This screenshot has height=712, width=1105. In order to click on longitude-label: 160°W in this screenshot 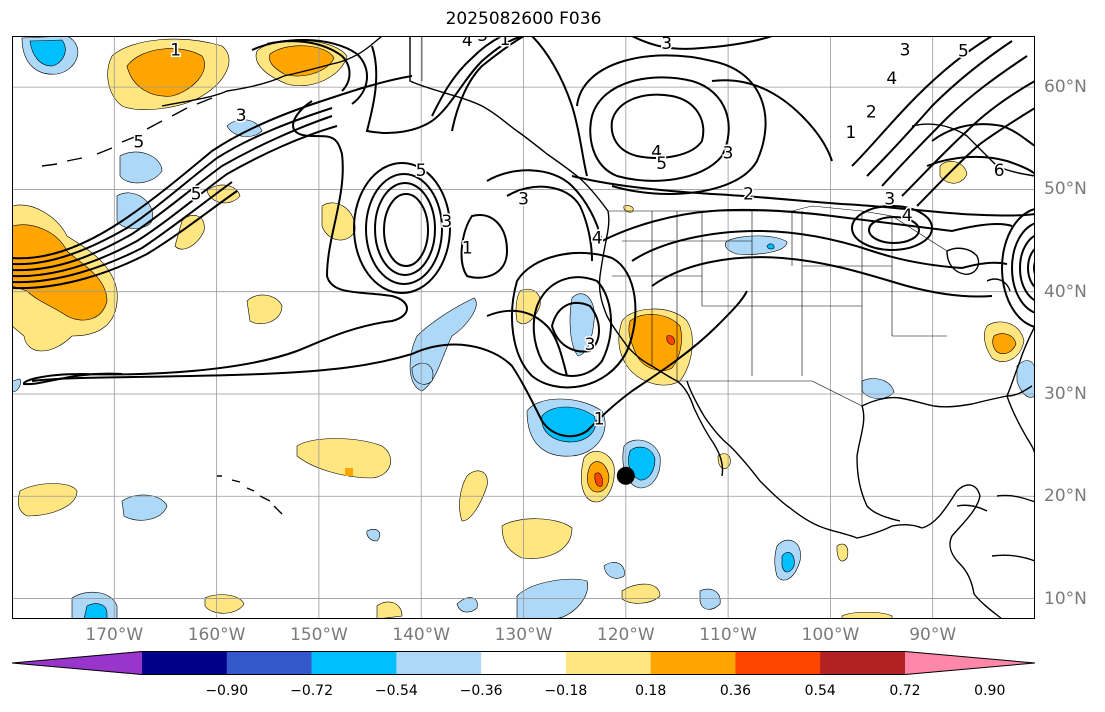, I will do `click(216, 635)`.